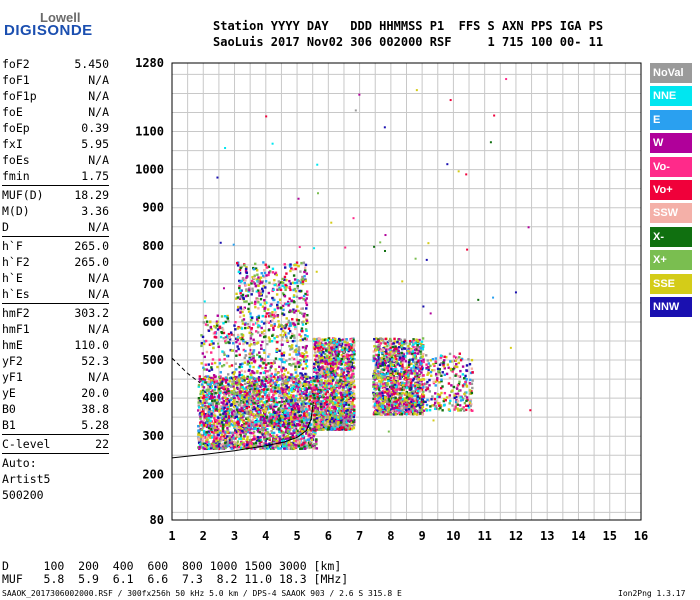 This screenshot has width=700, height=600. I want to click on auto-line: Auto:, so click(55, 463).